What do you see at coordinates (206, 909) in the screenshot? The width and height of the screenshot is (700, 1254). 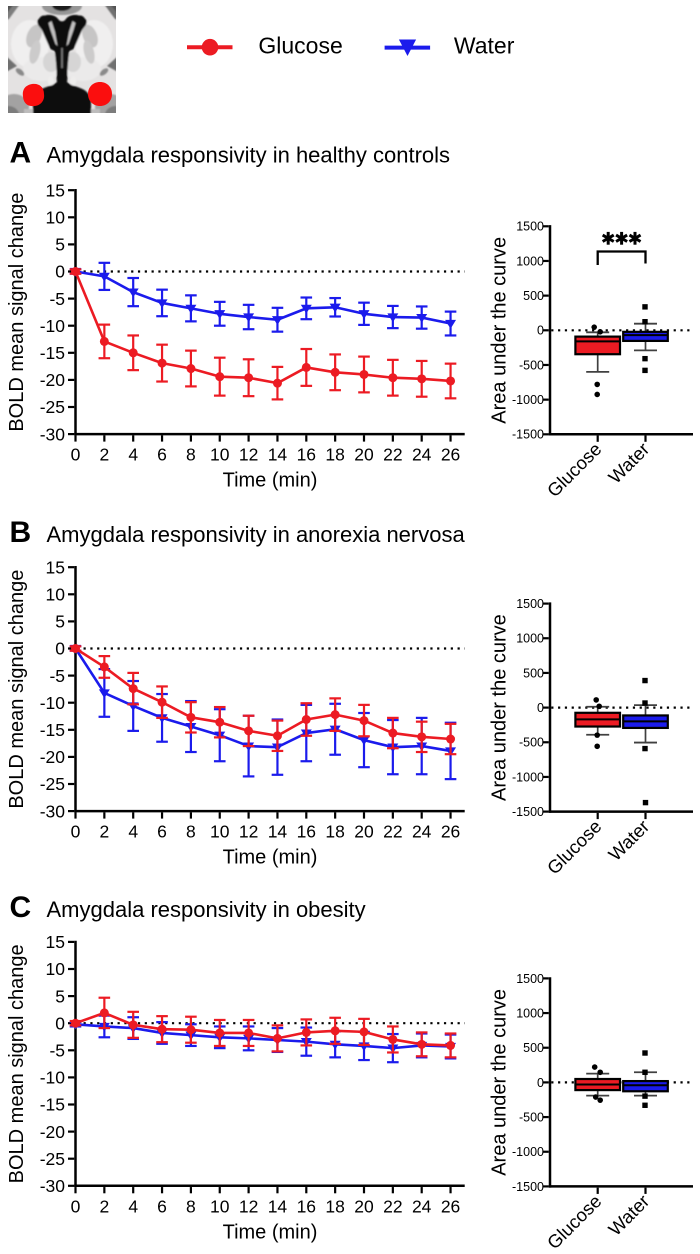 I see `svg-text:Amygdala responsivity in obesi: Amygdala responsivity in obesity` at bounding box center [206, 909].